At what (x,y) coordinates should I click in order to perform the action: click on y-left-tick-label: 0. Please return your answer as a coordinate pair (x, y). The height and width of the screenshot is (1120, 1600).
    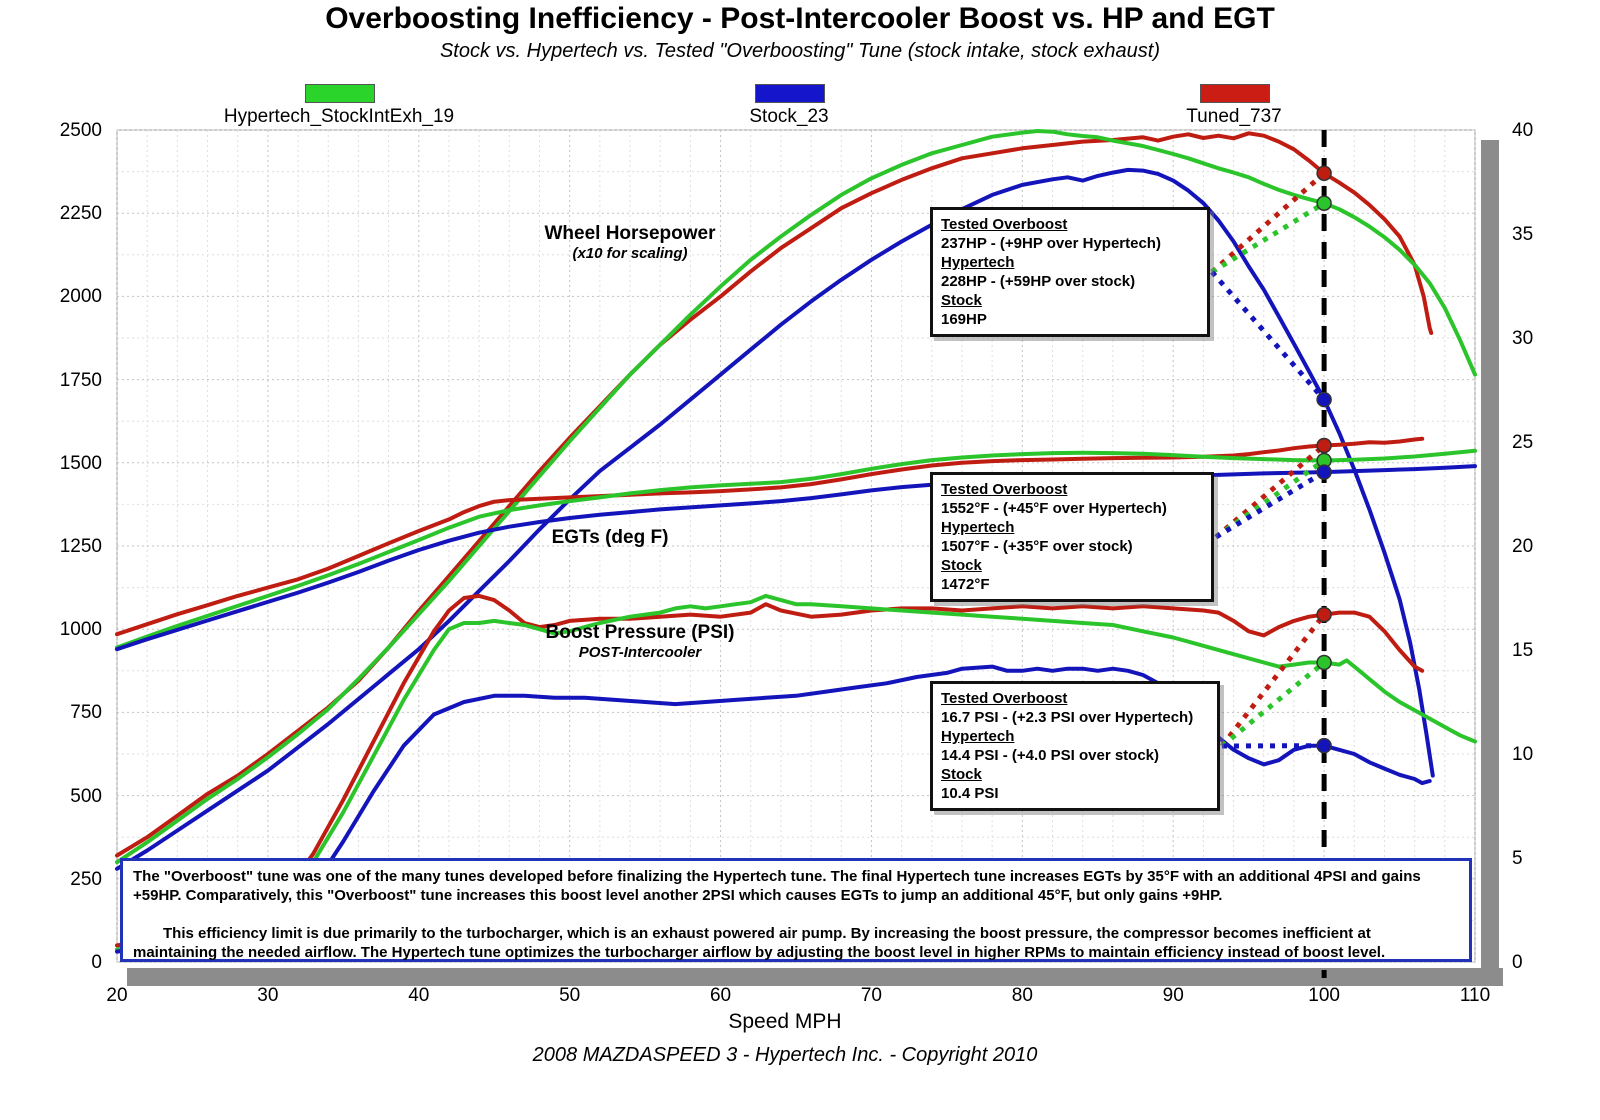
    Looking at the image, I should click on (96, 962).